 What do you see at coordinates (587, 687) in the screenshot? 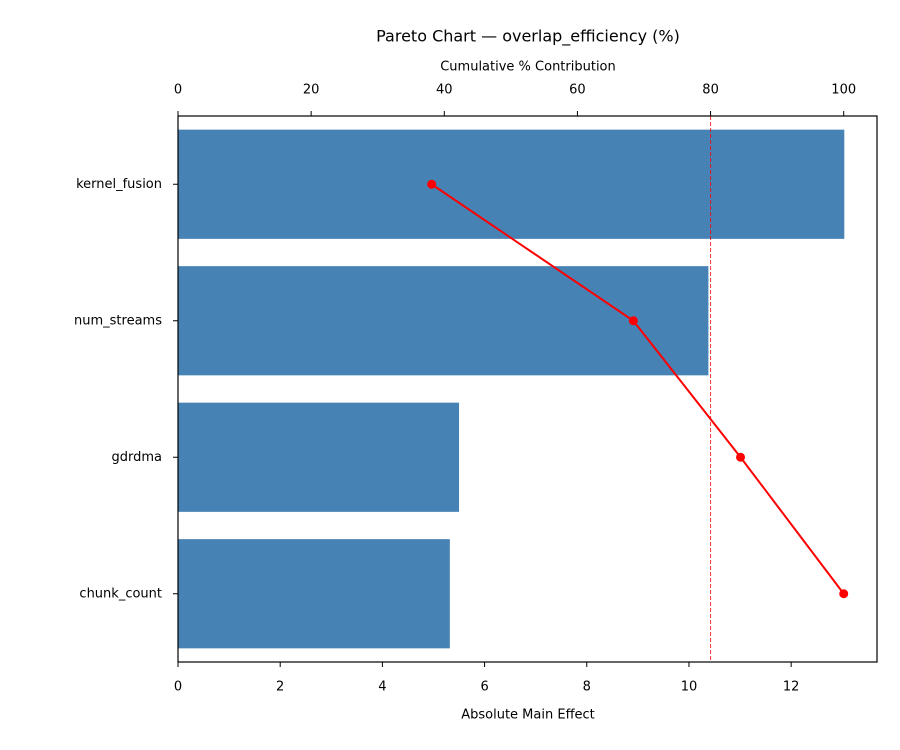
I see `x-tick-label: 8` at bounding box center [587, 687].